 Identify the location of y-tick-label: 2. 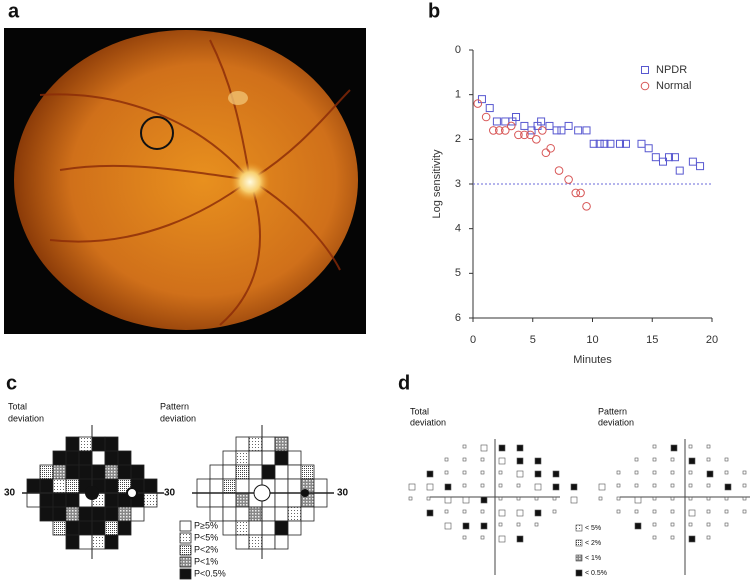
(458, 139).